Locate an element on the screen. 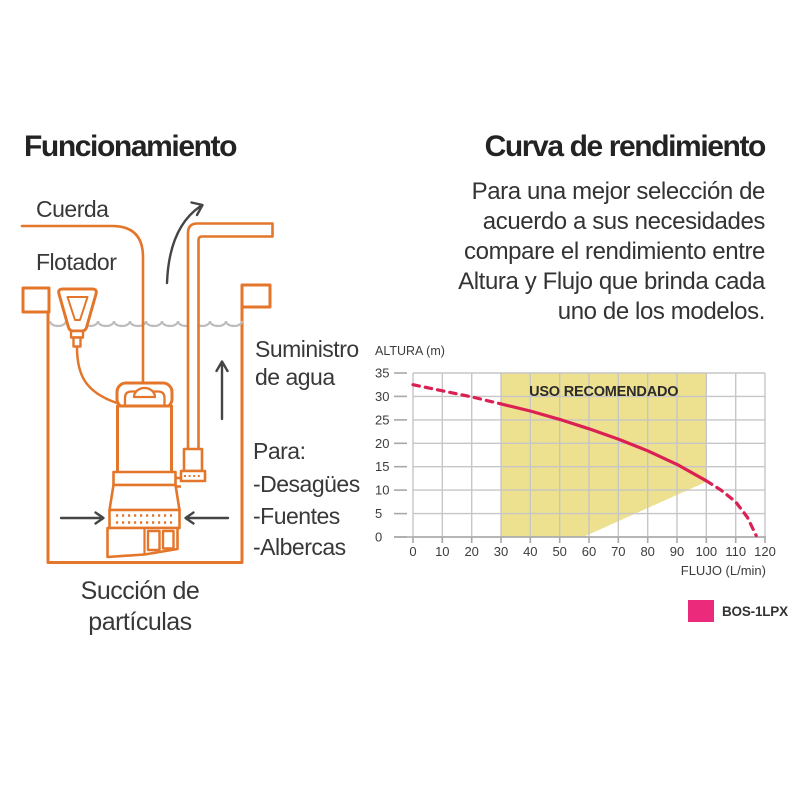 This screenshot has height=800, width=800. x-tick-label: 20 is located at coordinates (471, 551).